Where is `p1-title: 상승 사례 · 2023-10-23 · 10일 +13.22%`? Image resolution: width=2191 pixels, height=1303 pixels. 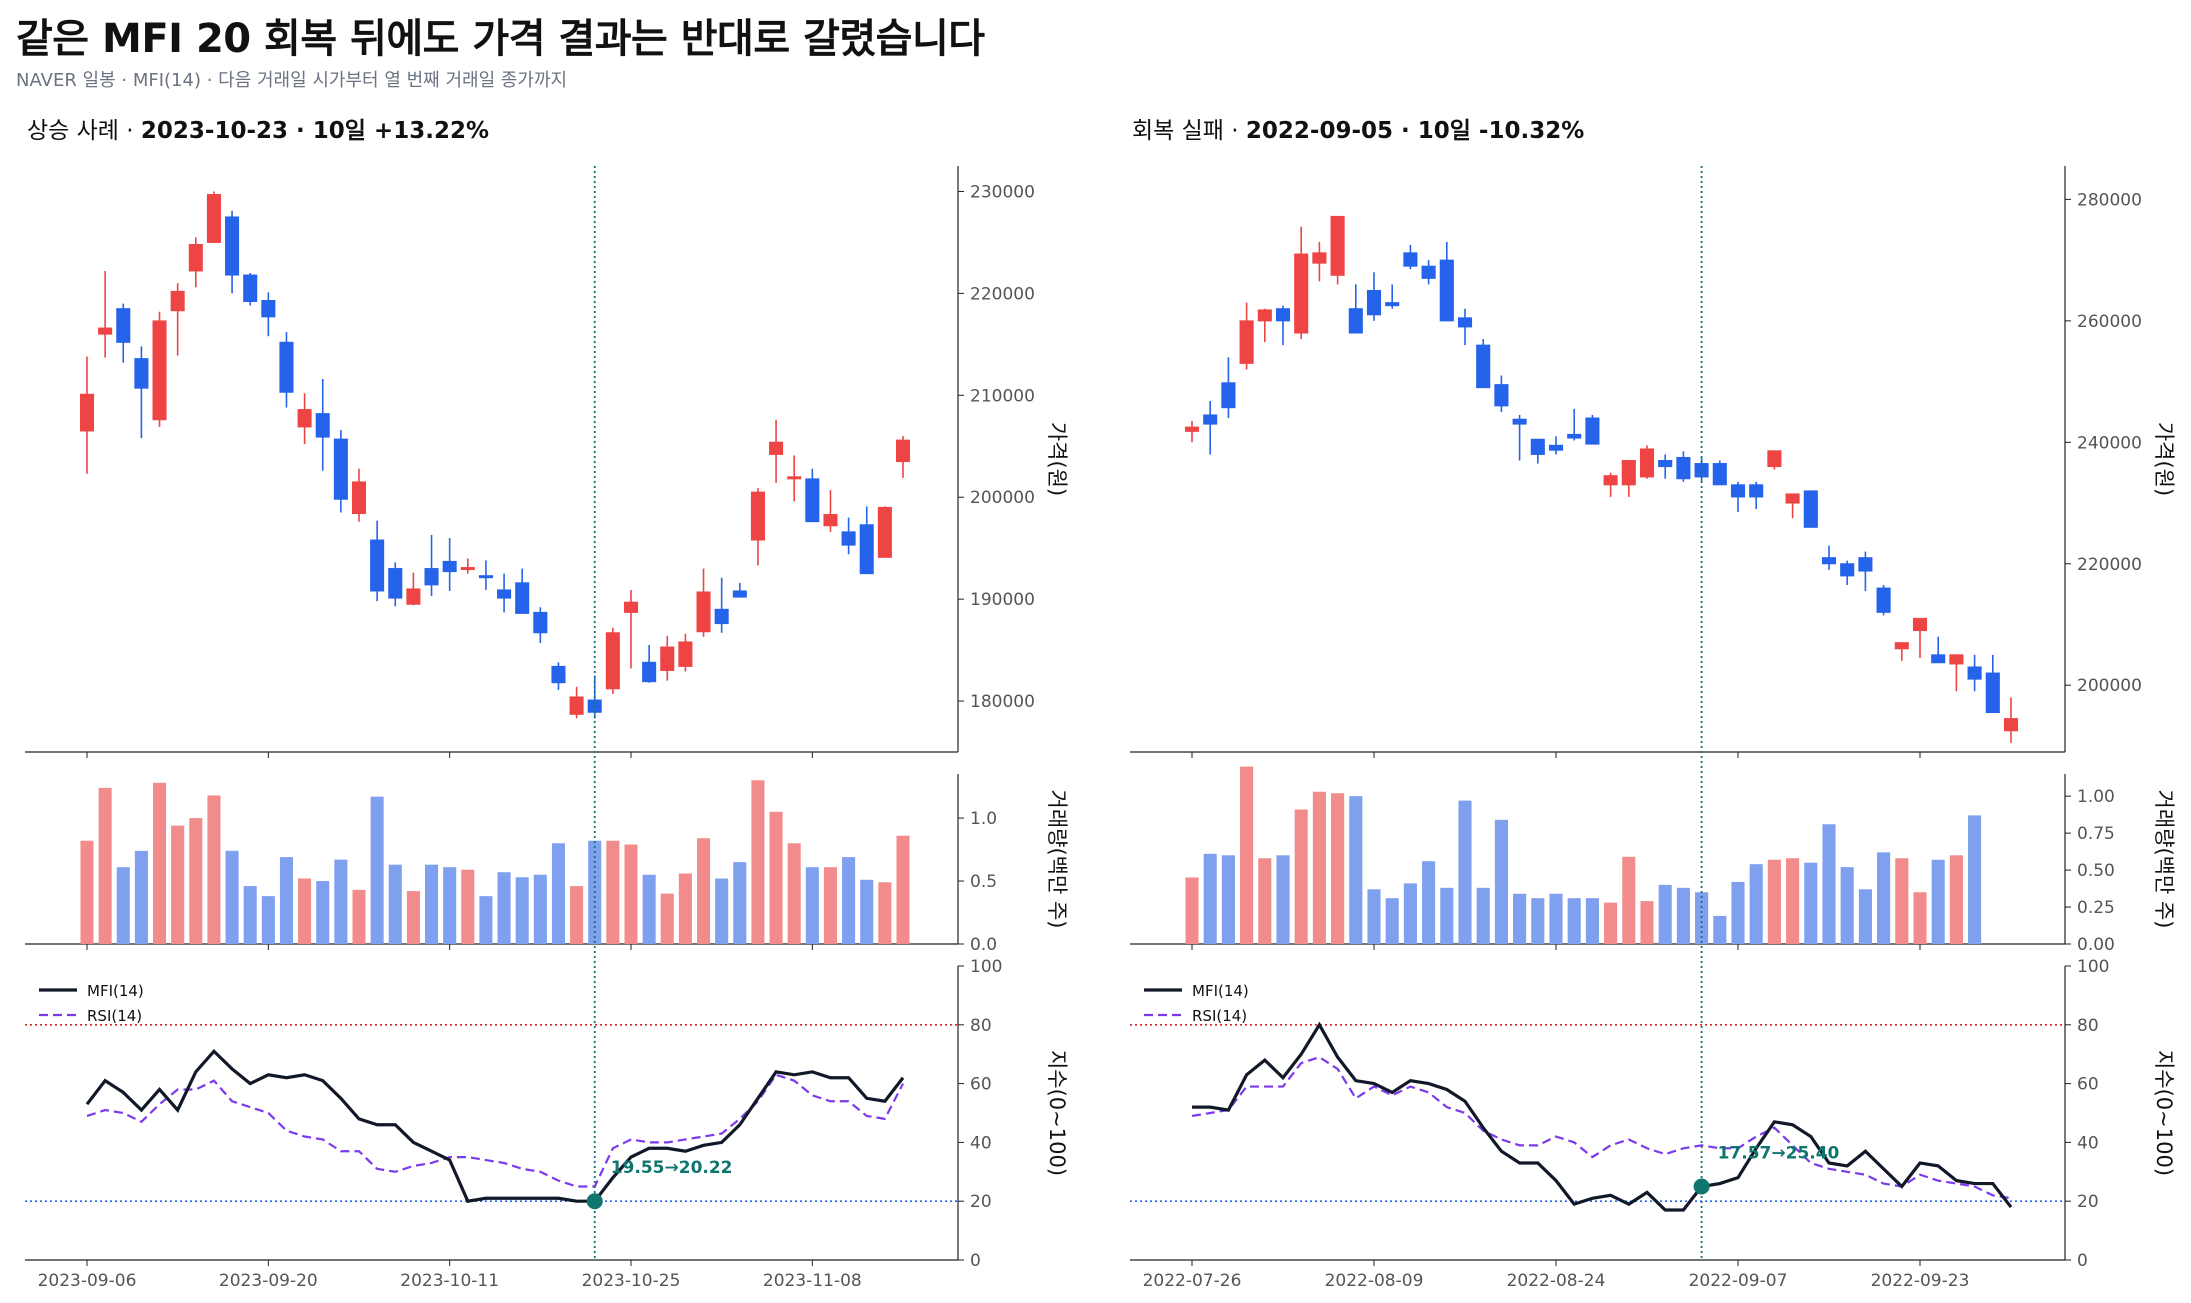
p1-title: 상승 사례 · 2023-10-23 · 10일 +13.22% is located at coordinates (258, 131).